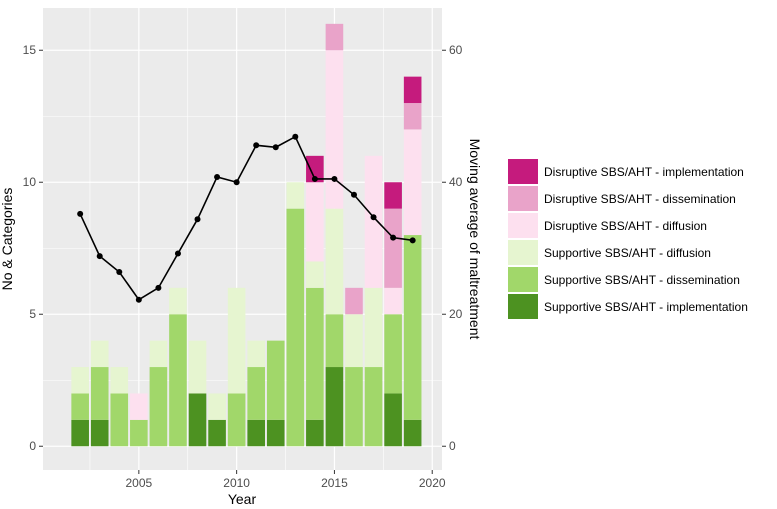 The image size is (777, 509). What do you see at coordinates (412, 90) in the screenshot?
I see `bar-segment-2019-s5` at bounding box center [412, 90].